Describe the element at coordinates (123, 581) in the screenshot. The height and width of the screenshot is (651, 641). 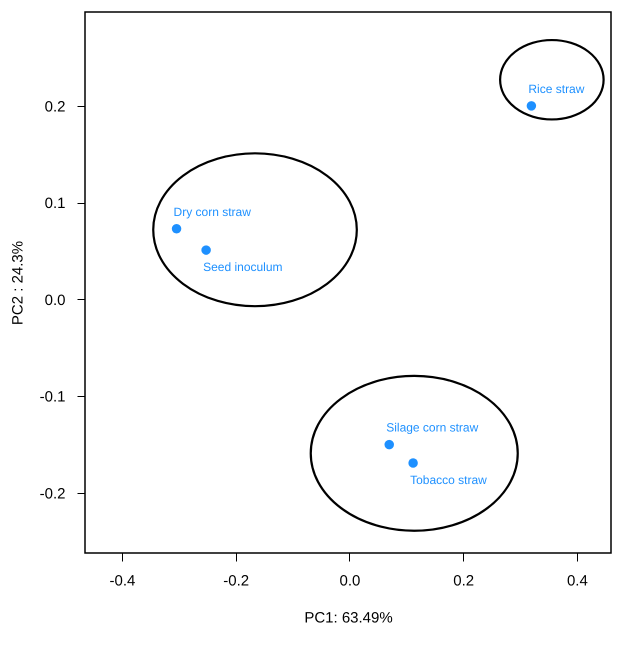
I see `x-tick-label: -0.4` at that location.